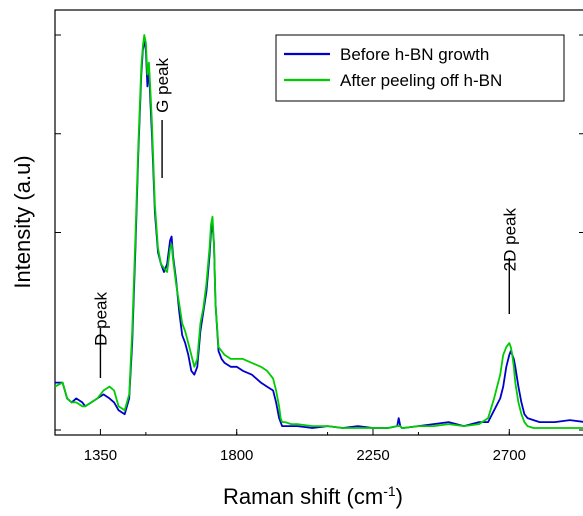 This screenshot has width=583, height=516. I want to click on x-tick-label: 1800, so click(236, 455).